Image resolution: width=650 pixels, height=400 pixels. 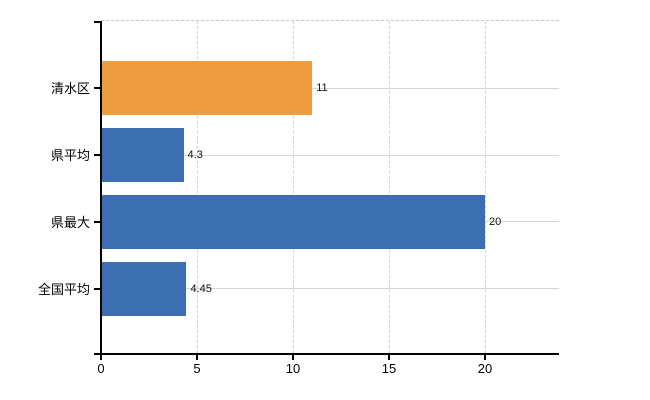 What do you see at coordinates (101, 187) in the screenshot?
I see `y-axis-line` at bounding box center [101, 187].